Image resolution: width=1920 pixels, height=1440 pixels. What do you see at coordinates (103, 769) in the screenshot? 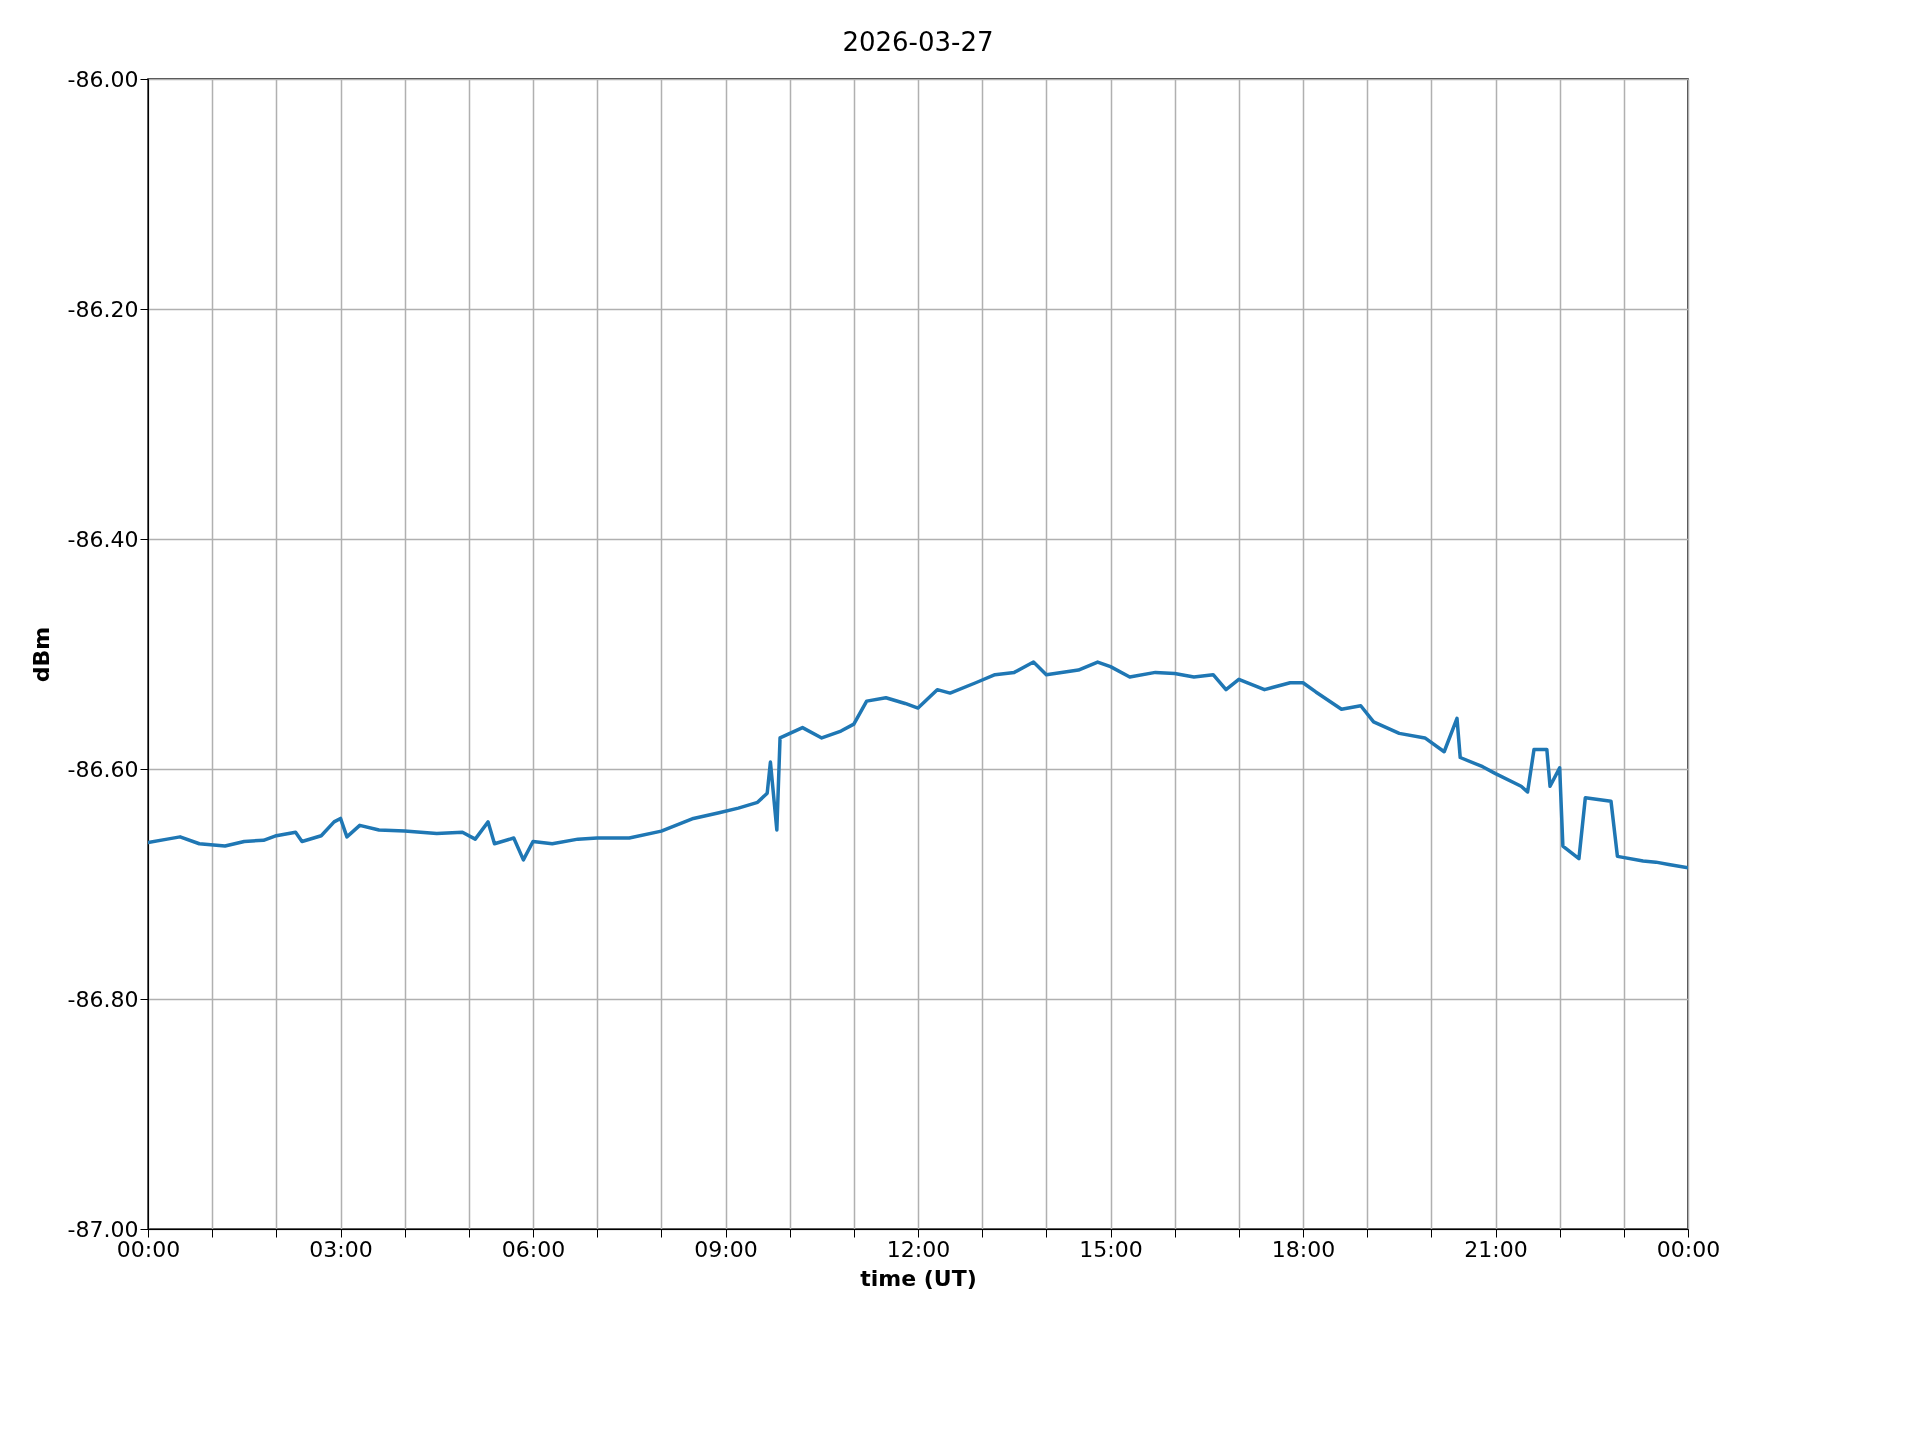
I see `y-tick-label: -86.60` at bounding box center [103, 769].